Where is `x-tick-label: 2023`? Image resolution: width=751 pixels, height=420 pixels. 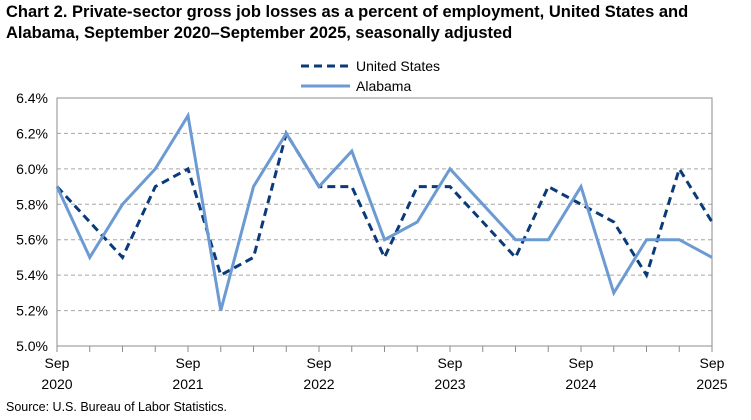 x-tick-label: 2023 is located at coordinates (449, 384).